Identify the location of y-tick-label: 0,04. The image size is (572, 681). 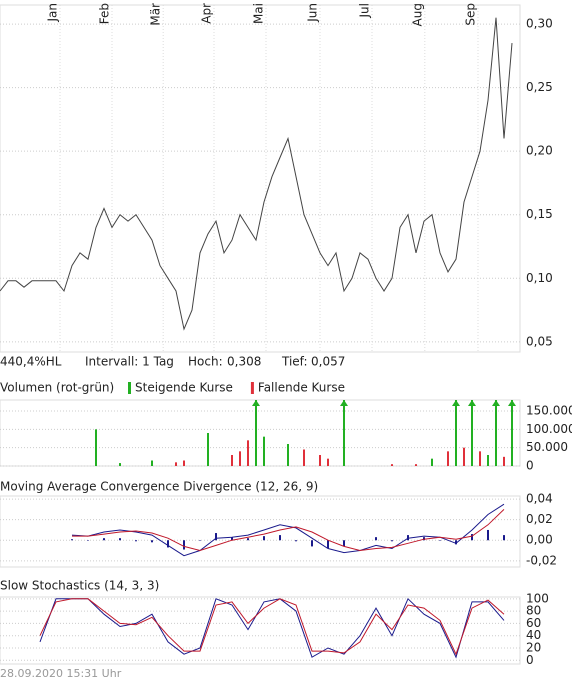
(539, 499).